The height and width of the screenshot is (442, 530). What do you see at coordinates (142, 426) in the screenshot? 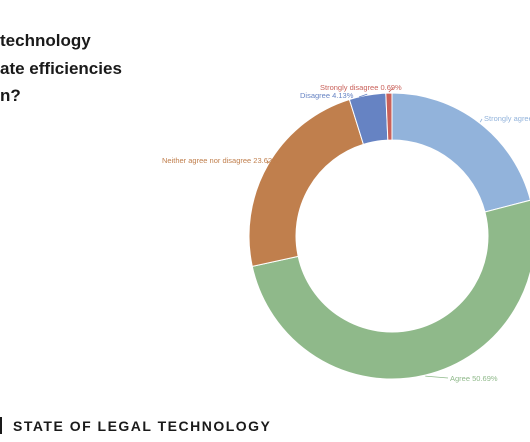
I see `footer-title: STATE OF LEGAL TECHNOLOGY` at bounding box center [142, 426].